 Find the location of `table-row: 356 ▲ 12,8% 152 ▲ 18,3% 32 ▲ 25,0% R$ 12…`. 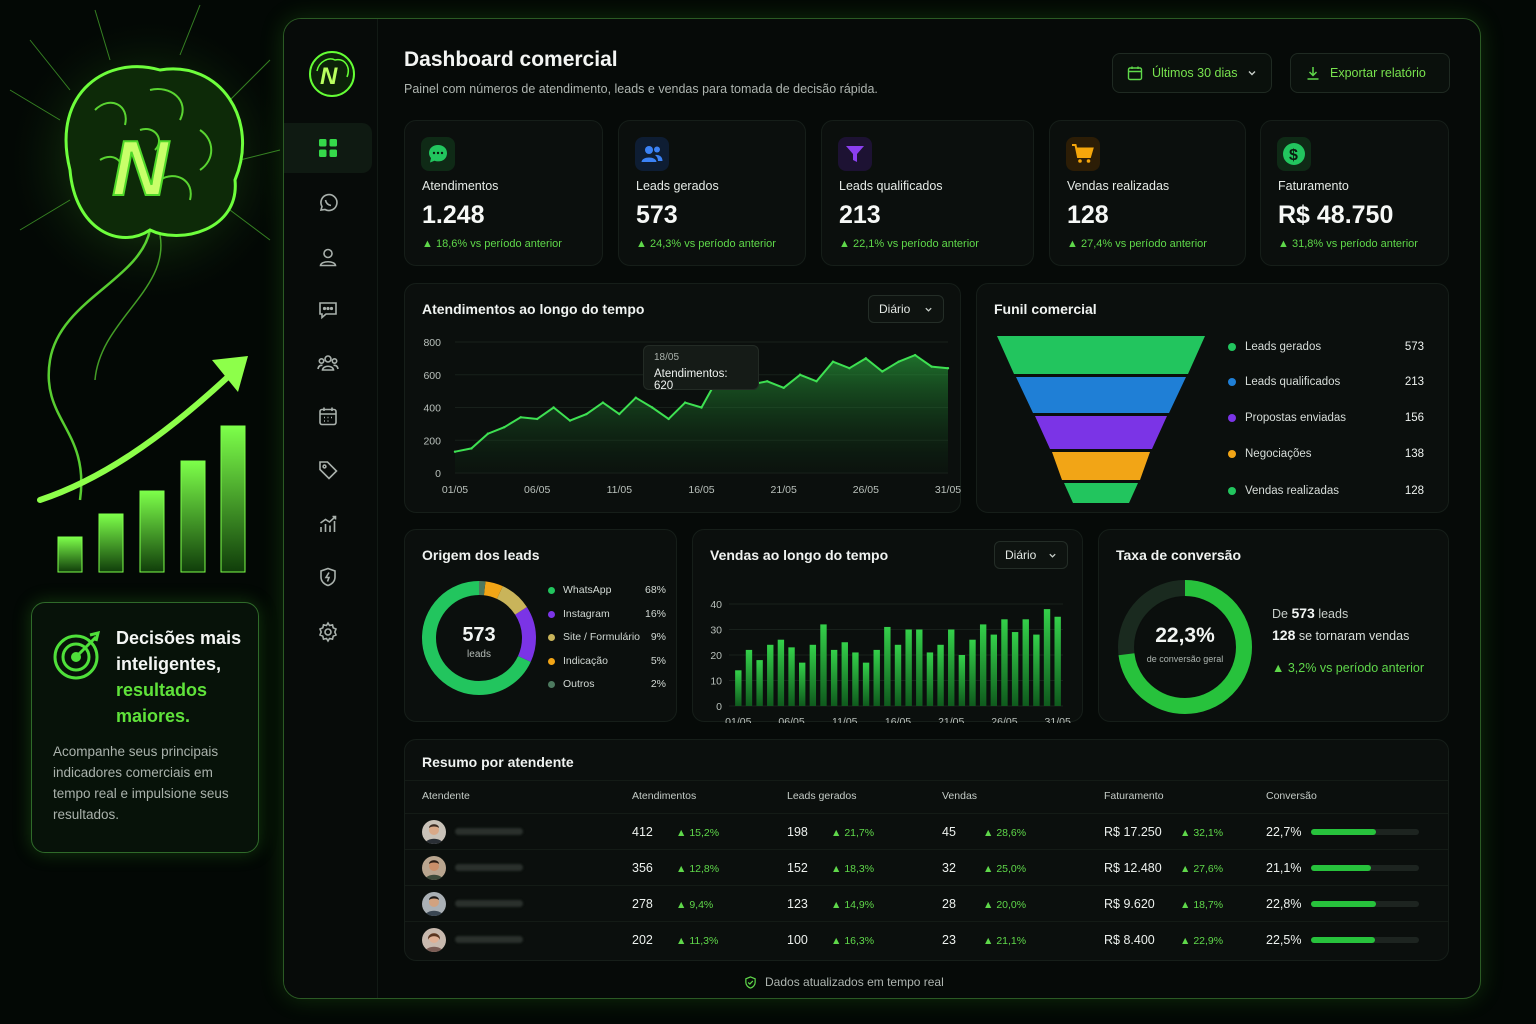

table-row: 356 ▲ 12,8% 152 ▲ 18,3% 32 ▲ 25,0% R$ 12… is located at coordinates (926, 867).